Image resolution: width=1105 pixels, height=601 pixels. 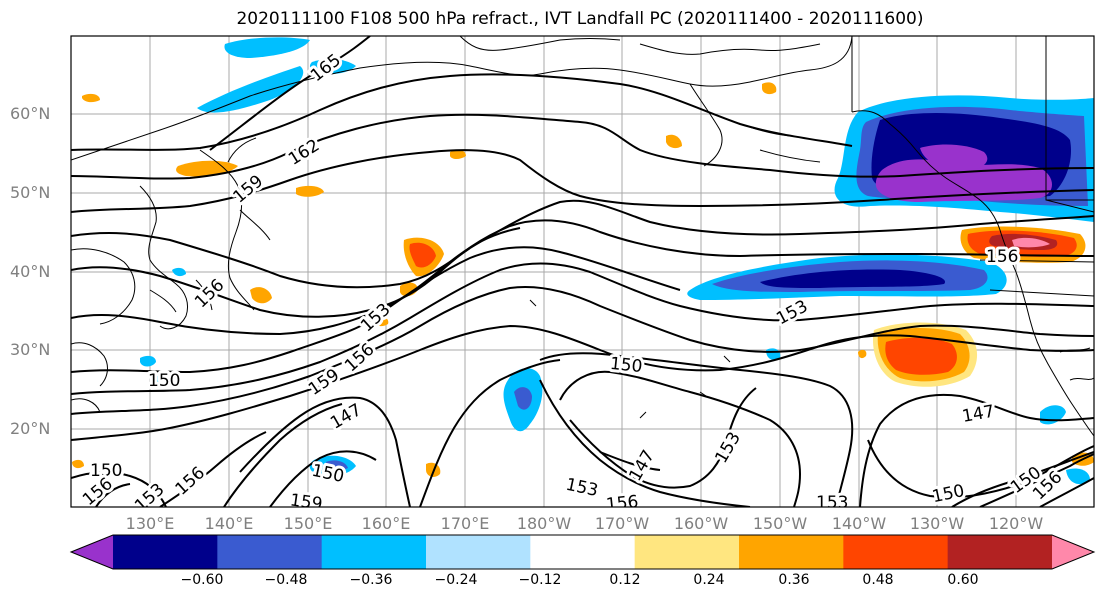 What do you see at coordinates (780, 523) in the screenshot?
I see `lon-label-150w: 150°W` at bounding box center [780, 523].